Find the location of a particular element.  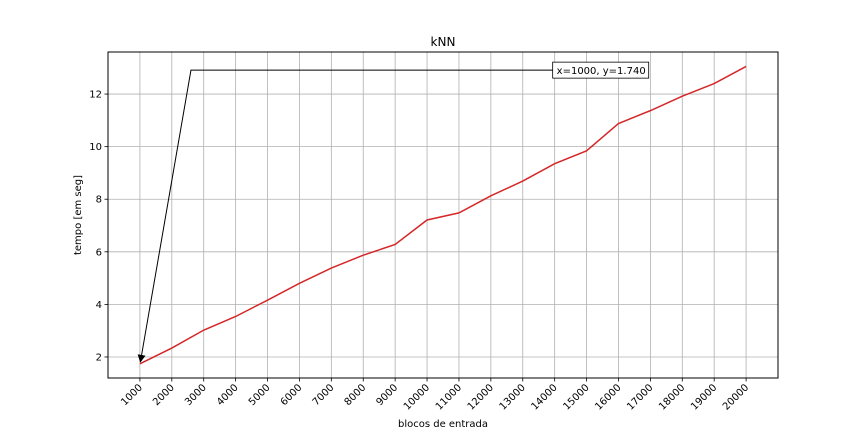

x-tick-label: 13000 is located at coordinates (513, 397).